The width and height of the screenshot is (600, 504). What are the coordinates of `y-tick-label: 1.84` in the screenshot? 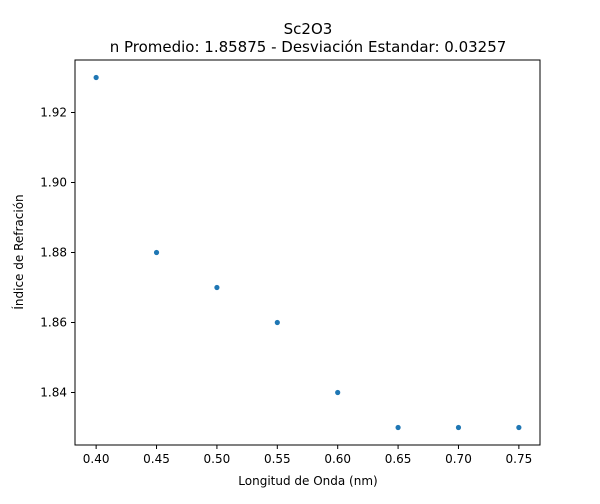 It's located at (53, 393).